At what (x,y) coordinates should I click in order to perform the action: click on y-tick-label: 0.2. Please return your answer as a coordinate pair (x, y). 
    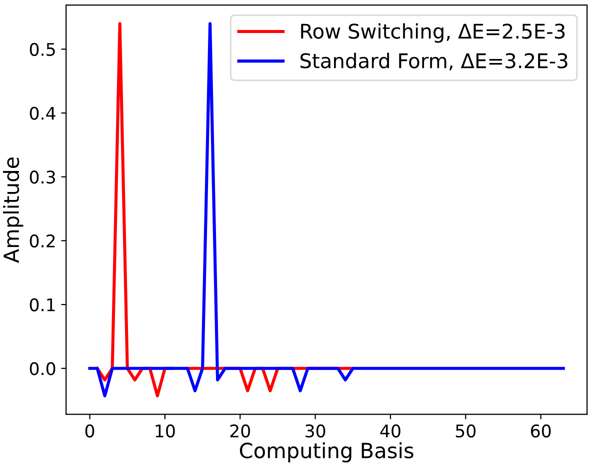
    Looking at the image, I should click on (42, 241).